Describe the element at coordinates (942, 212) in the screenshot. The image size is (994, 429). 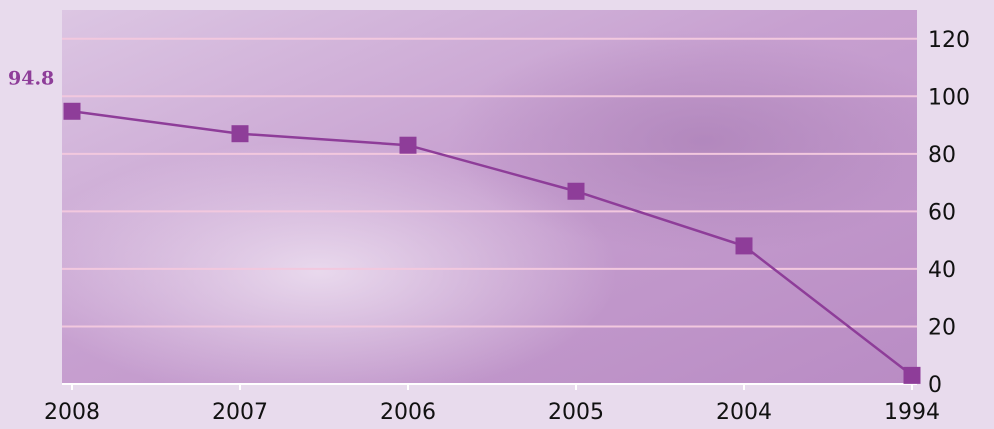
I see `y-tick-label-60: 60` at that location.